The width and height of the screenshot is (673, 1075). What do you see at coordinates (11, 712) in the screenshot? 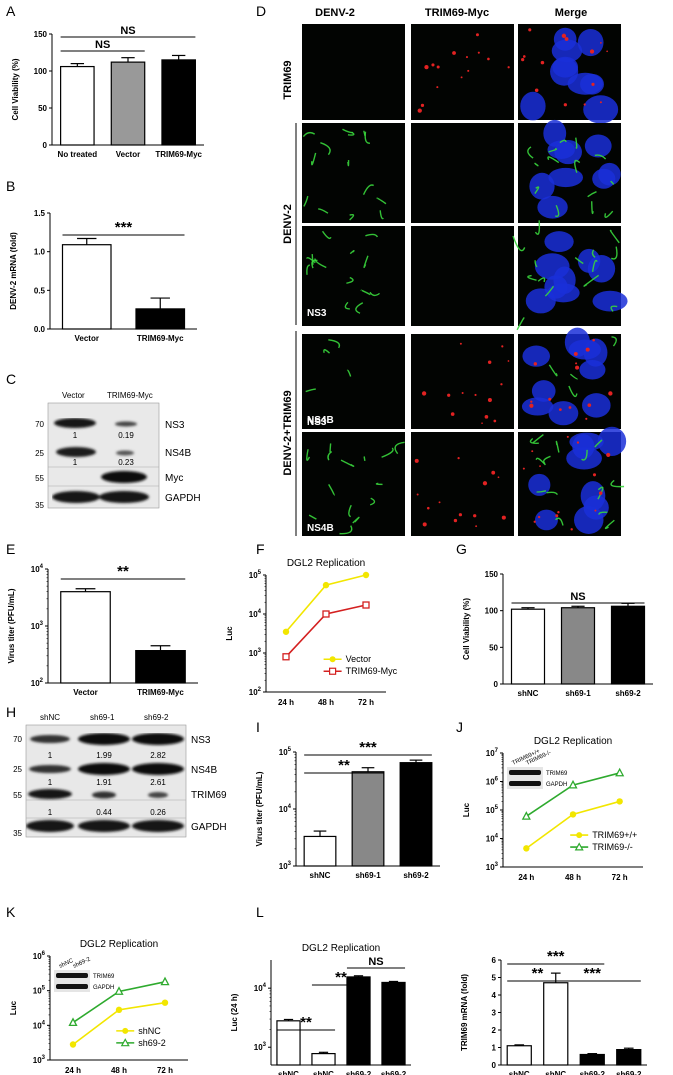
I see `panel-letter-h: H` at bounding box center [11, 712].